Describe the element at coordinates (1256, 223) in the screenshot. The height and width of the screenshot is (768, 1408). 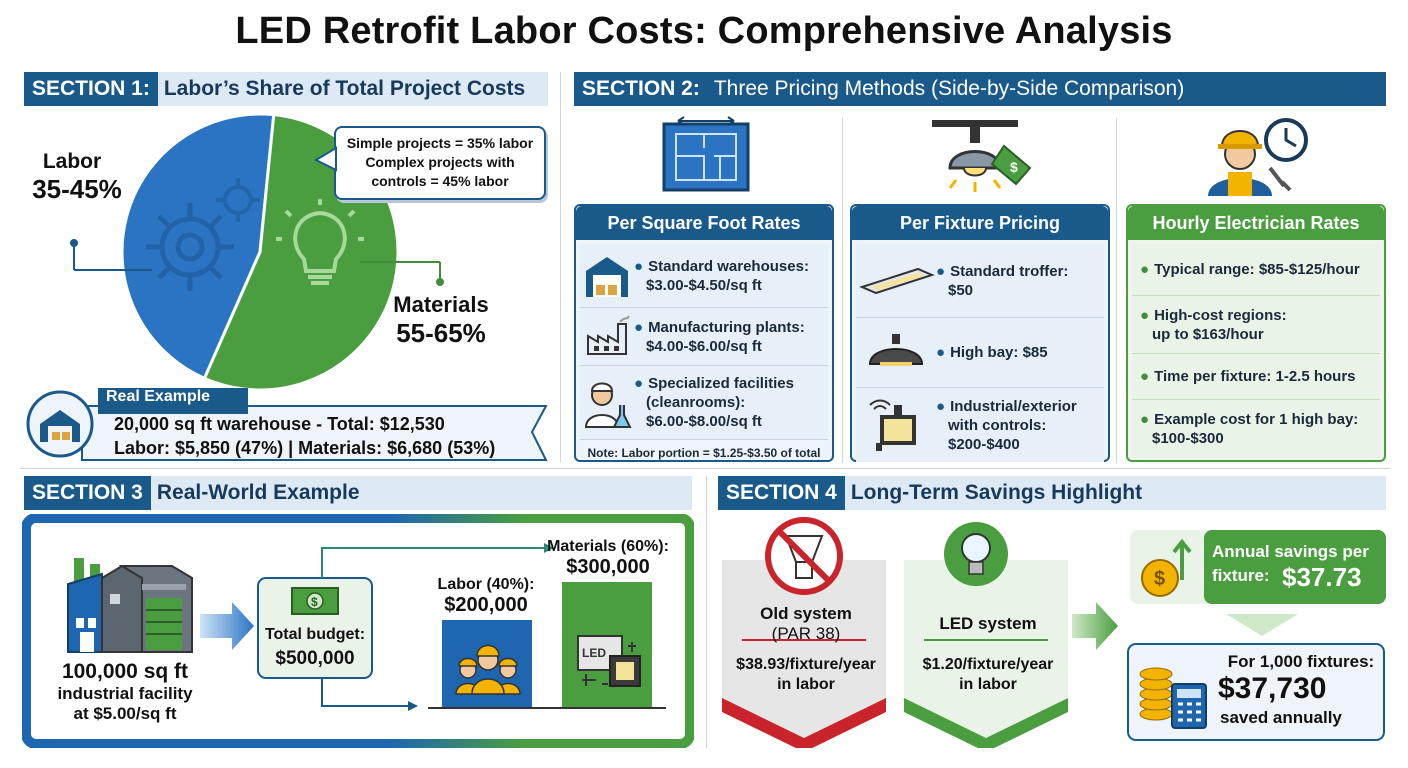
I see `hourly-rates-title: Hourly Electrician Rates` at that location.